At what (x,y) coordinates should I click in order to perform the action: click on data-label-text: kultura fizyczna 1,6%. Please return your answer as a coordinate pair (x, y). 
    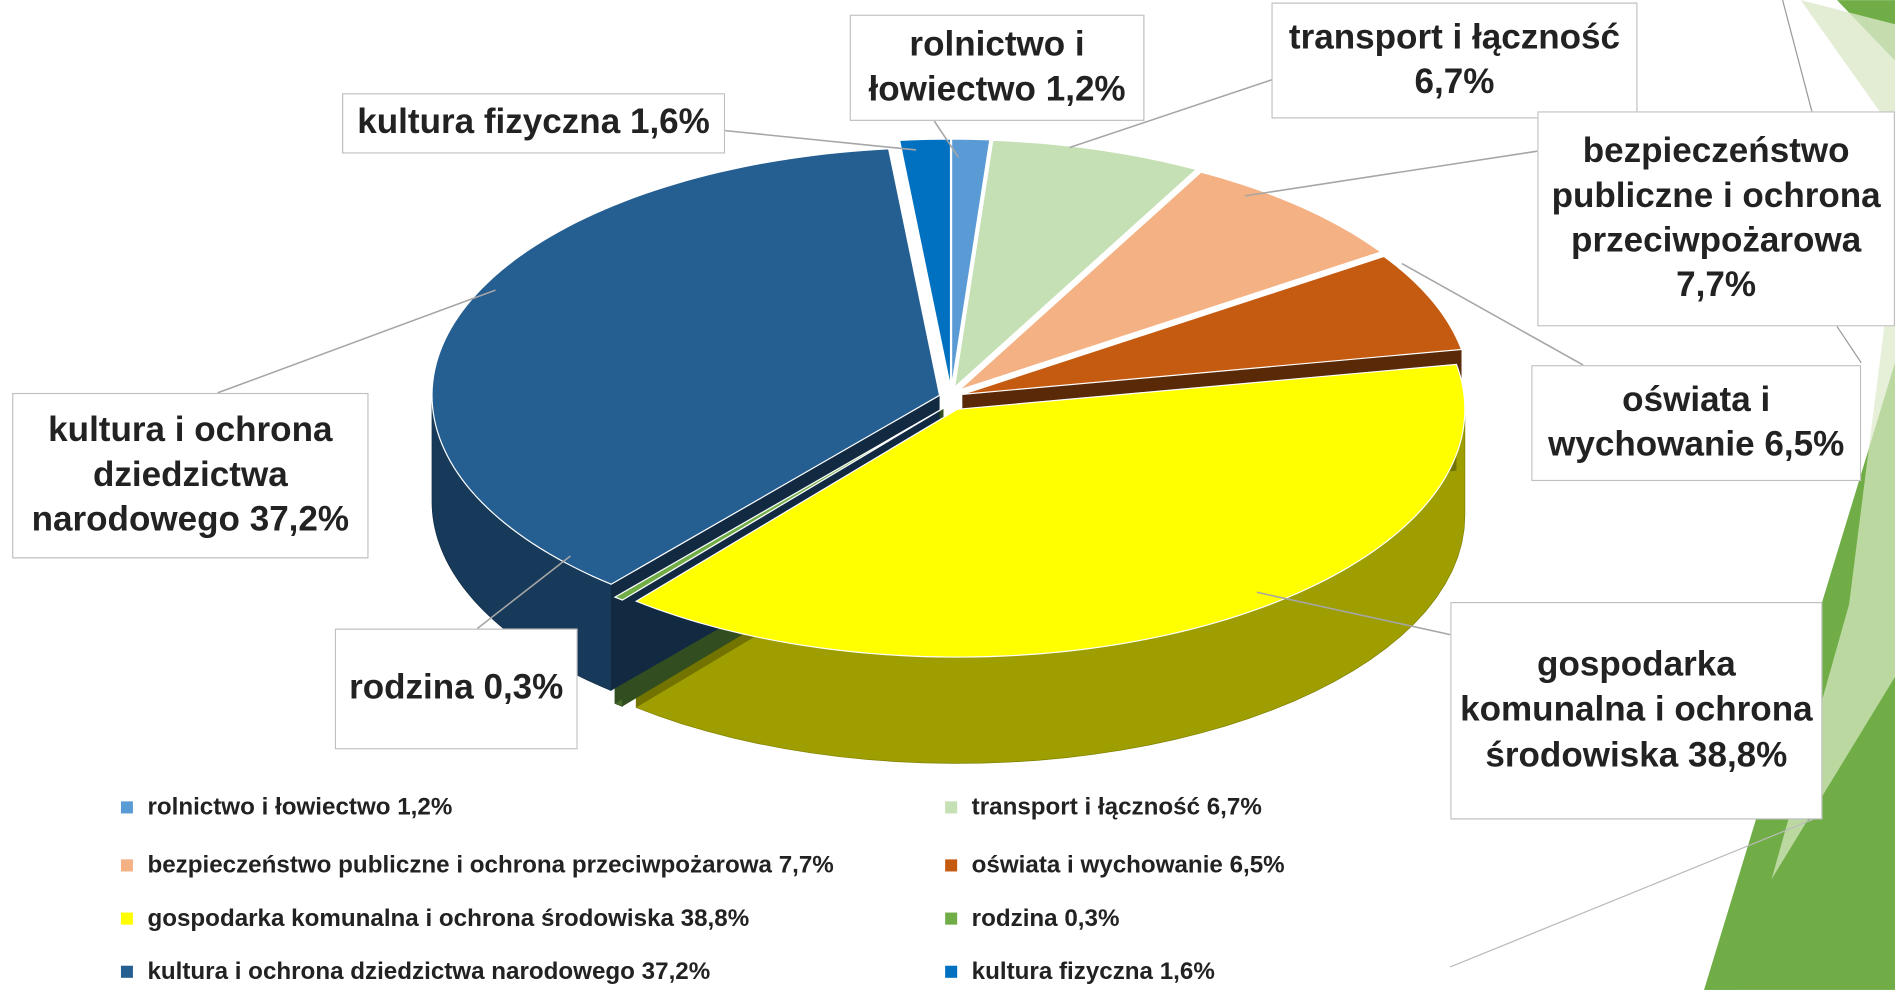
    Looking at the image, I should click on (533, 123).